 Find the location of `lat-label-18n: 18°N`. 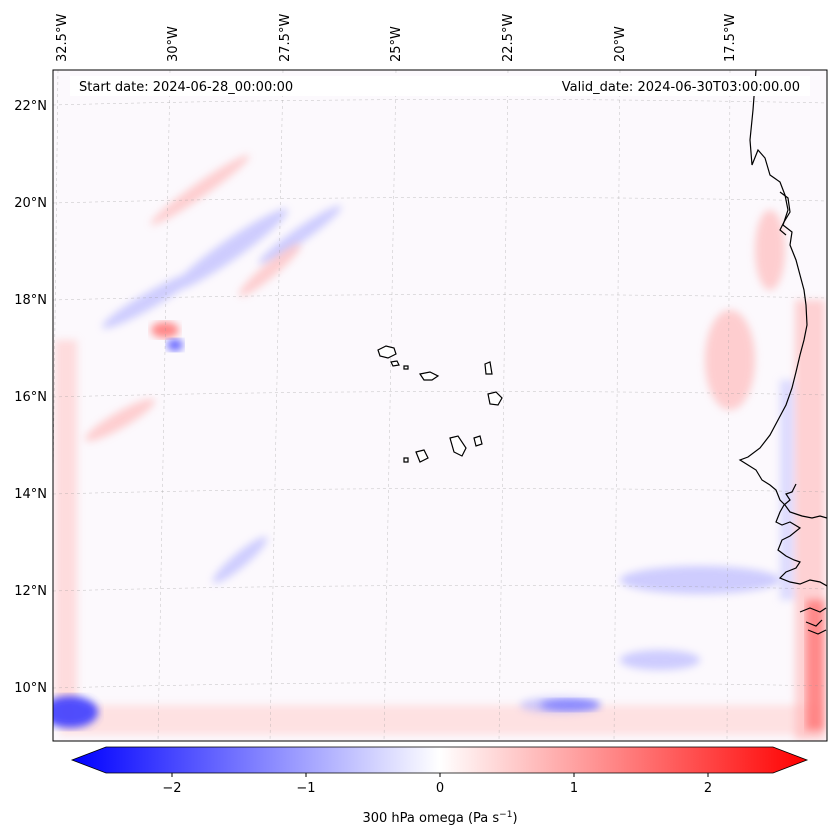

lat-label-18n: 18°N is located at coordinates (30, 300).